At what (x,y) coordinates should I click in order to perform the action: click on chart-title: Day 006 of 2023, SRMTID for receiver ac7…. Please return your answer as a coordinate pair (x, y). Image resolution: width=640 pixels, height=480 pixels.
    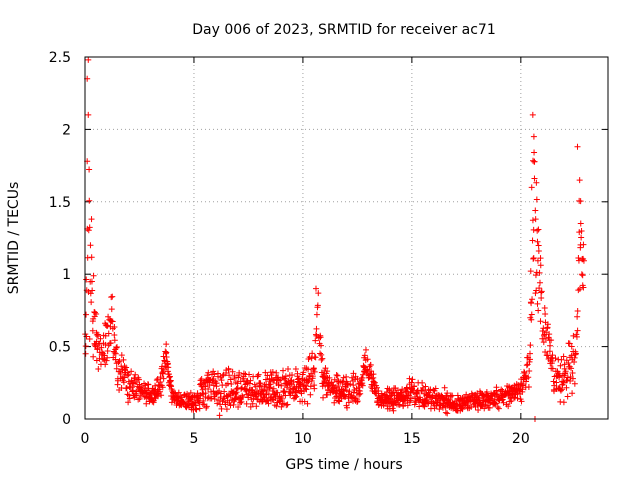
    Looking at the image, I should click on (344, 30).